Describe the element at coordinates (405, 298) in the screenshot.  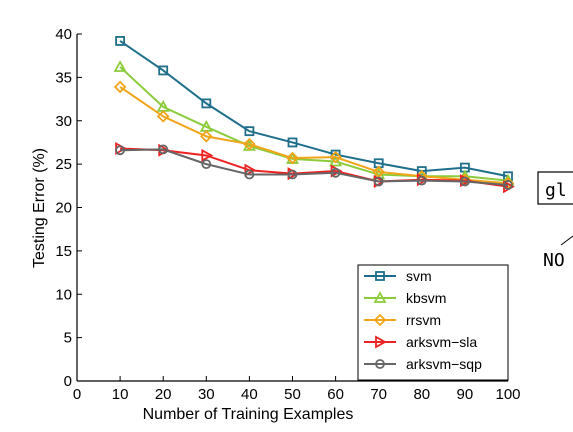
I see `legend-entry: kbsvm` at that location.